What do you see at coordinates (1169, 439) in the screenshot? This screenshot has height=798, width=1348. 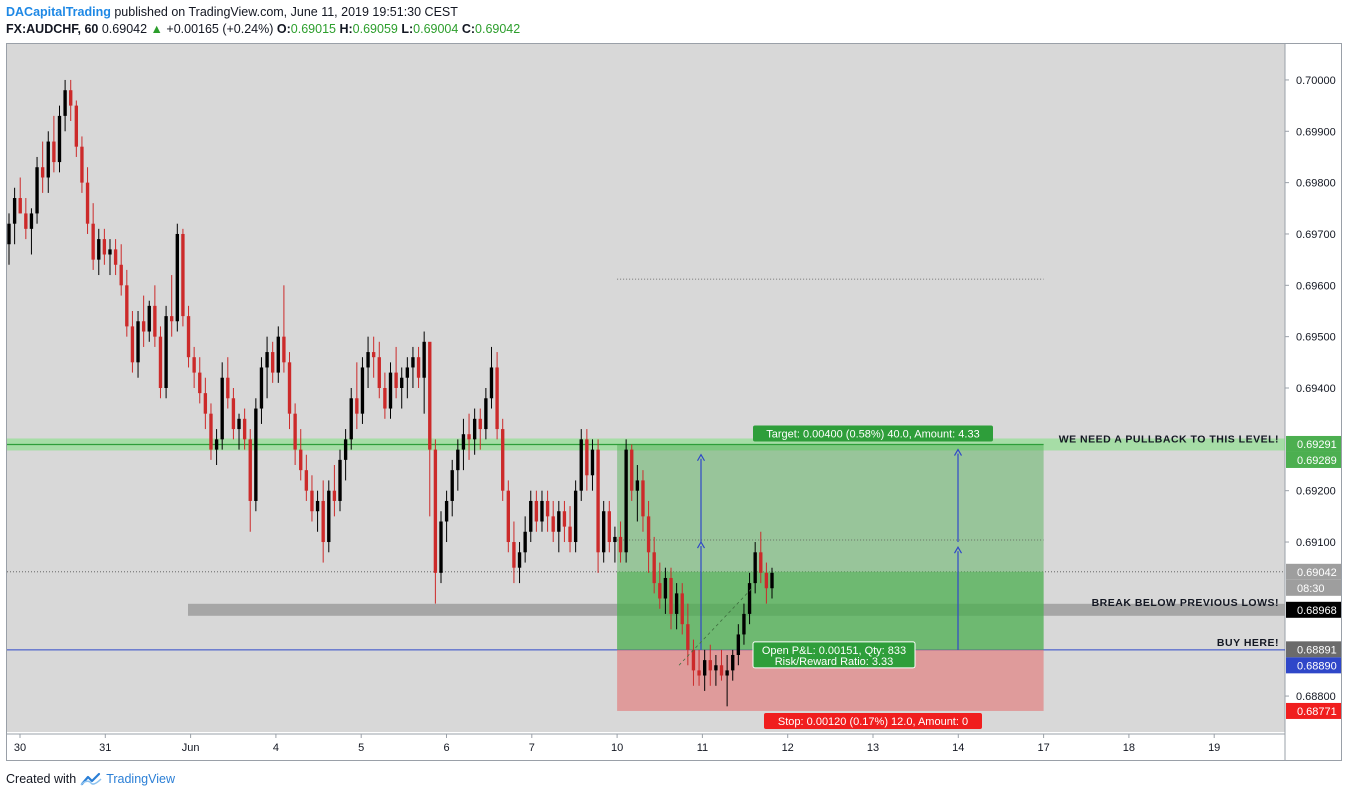 I see `pullback-annotation: WE NEED A PULLBACK TO THIS LEVEL!` at bounding box center [1169, 439].